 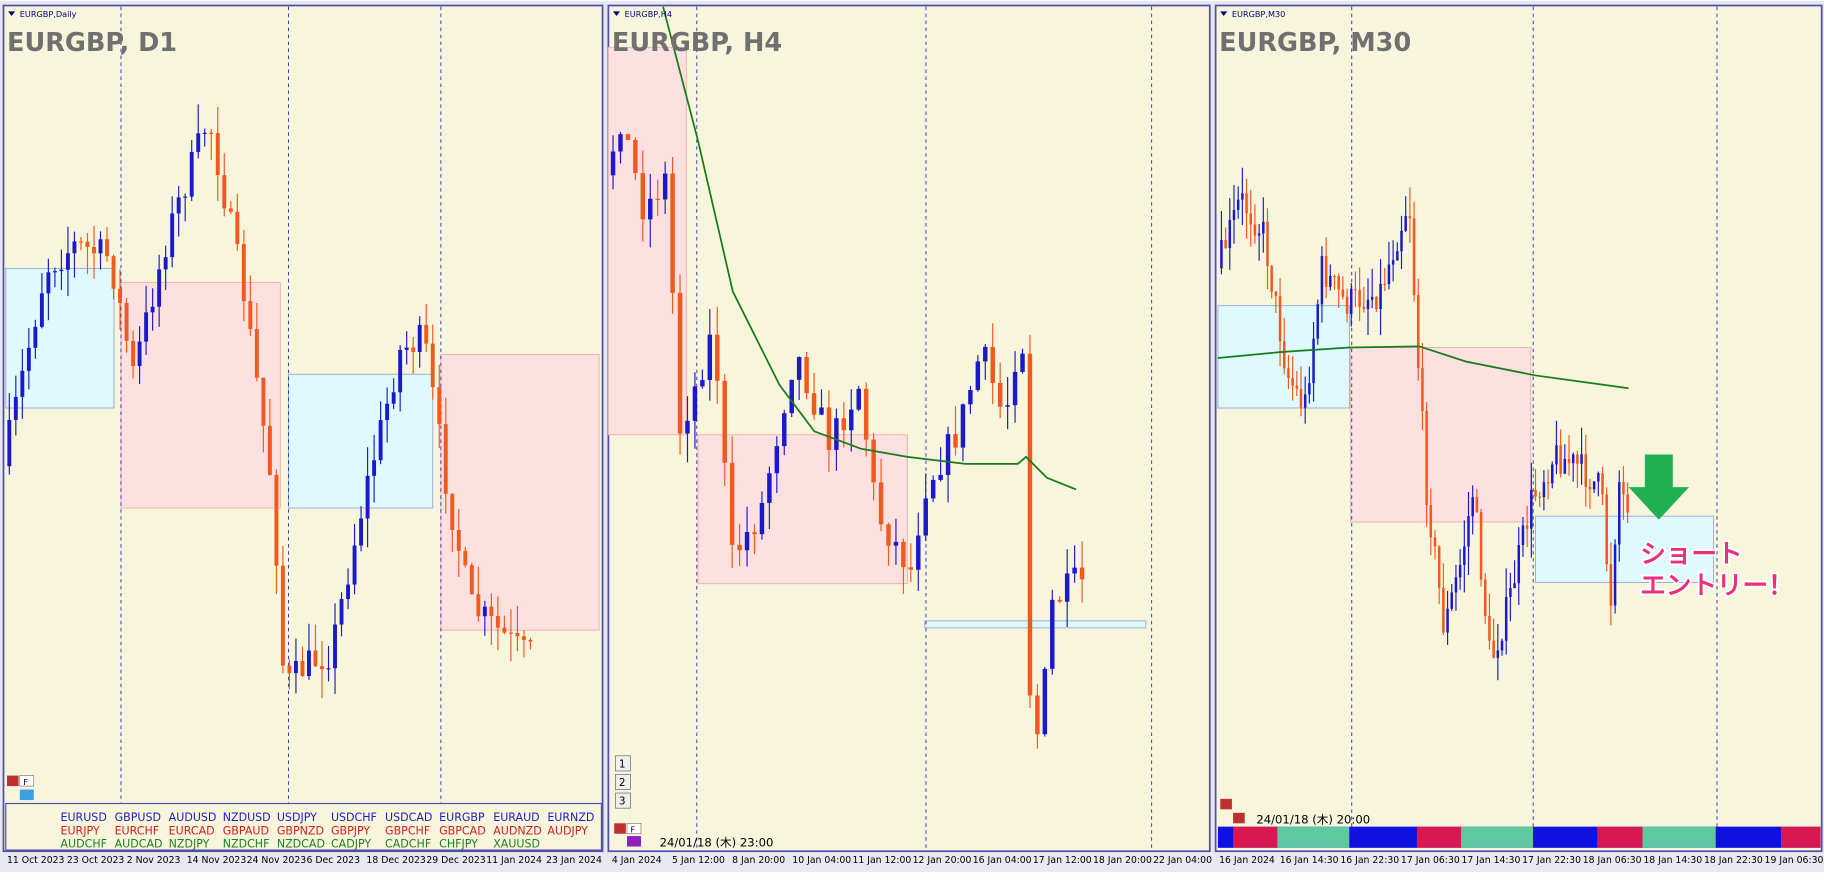 What do you see at coordinates (1313, 819) in the screenshot?
I see `timestamp: 24/01/18 (木) 20:00` at bounding box center [1313, 819].